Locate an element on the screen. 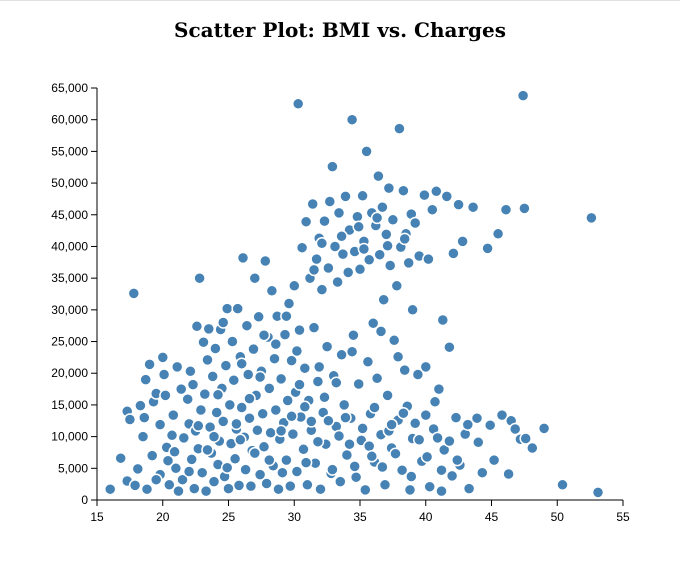 Image resolution: width=680 pixels, height=571 pixels. y-tick-label: 10,000 is located at coordinates (69, 437).